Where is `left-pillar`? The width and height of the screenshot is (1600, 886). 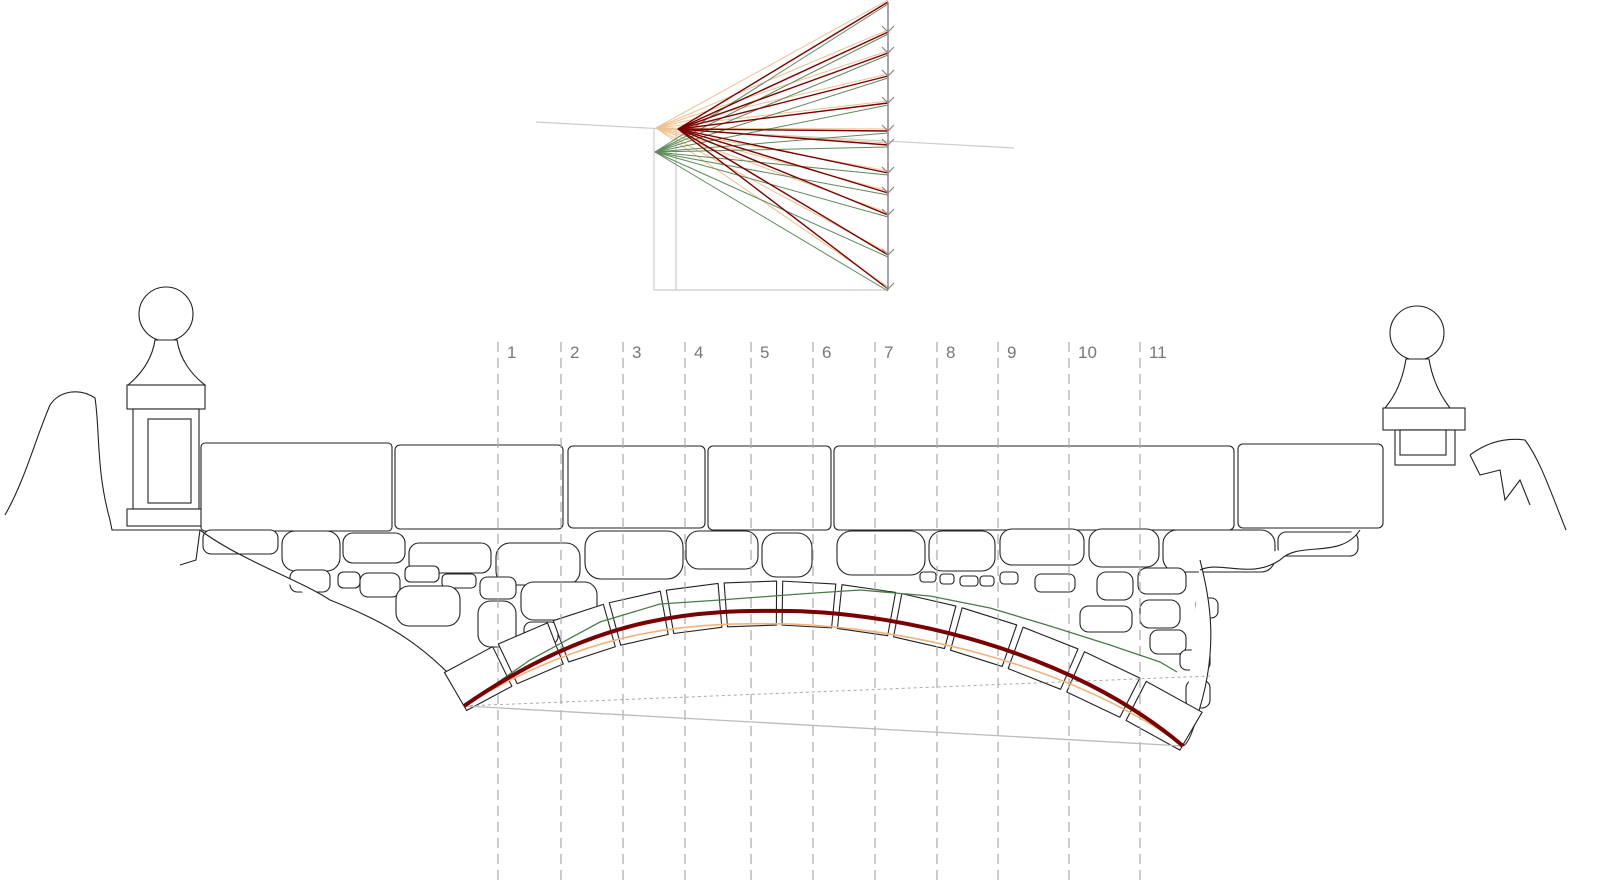
left-pillar is located at coordinates (166, 406).